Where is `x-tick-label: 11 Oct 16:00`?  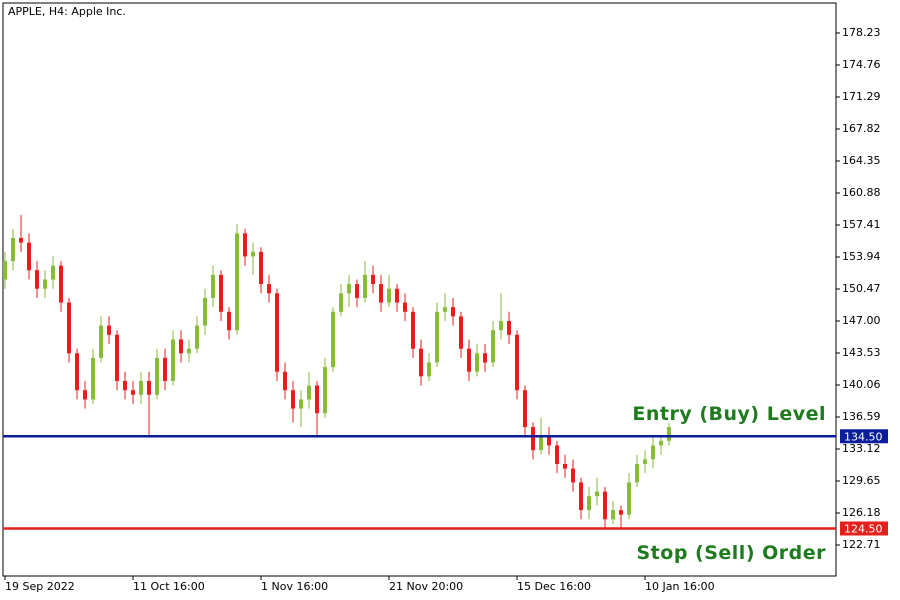 x-tick-label: 11 Oct 16:00 is located at coordinates (169, 586).